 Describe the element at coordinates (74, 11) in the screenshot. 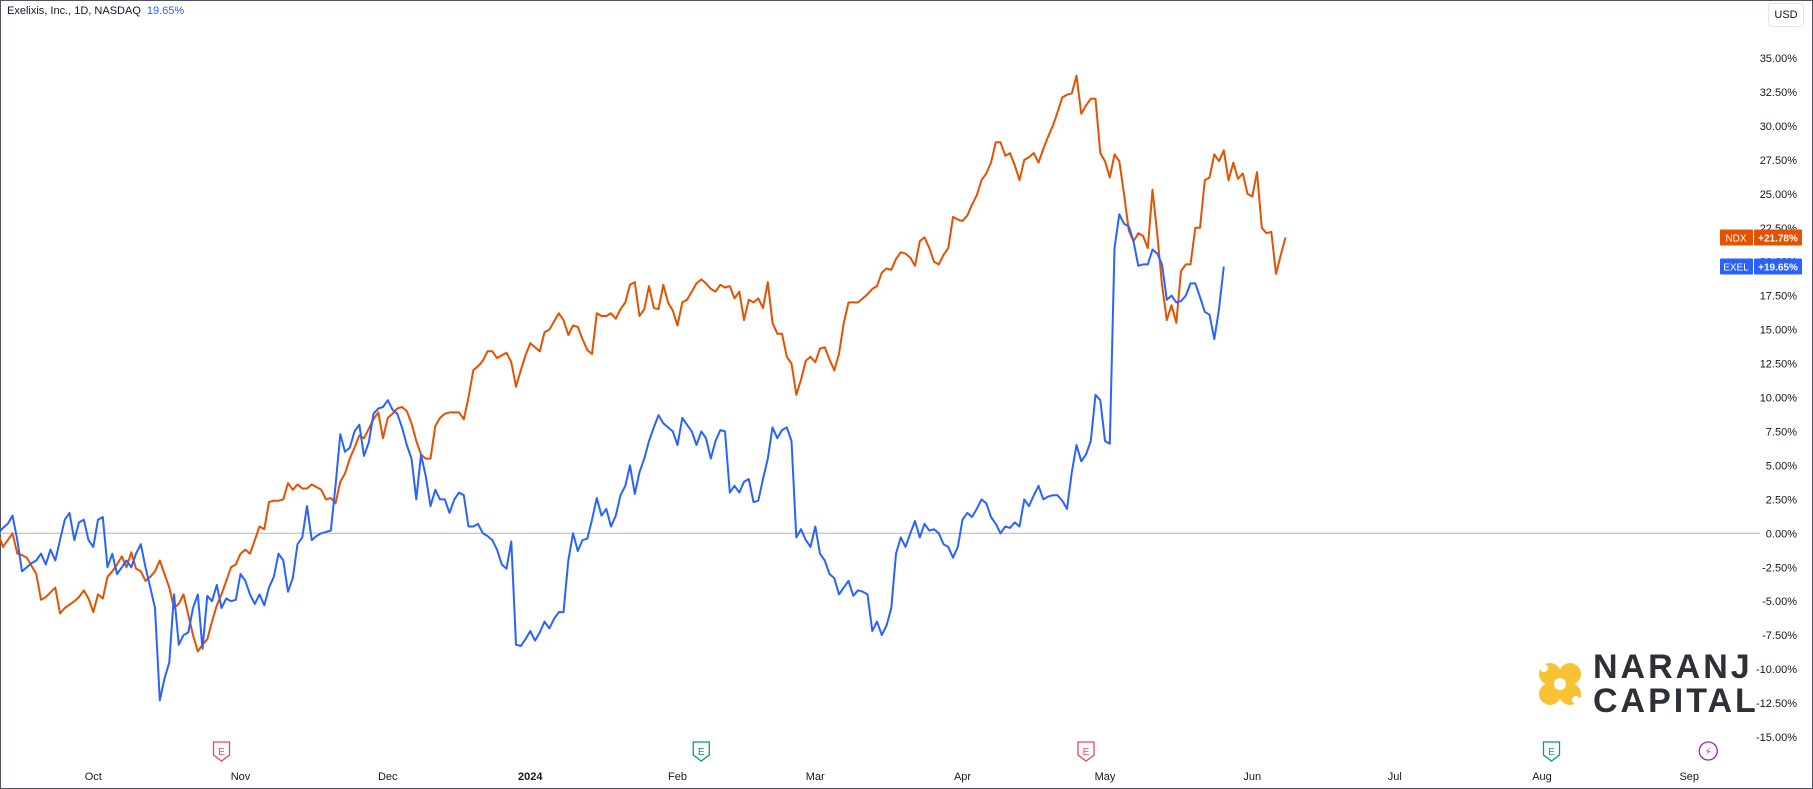

I see `symbol-title: Exelixis, Inc., 1D, NASDAQ` at that location.